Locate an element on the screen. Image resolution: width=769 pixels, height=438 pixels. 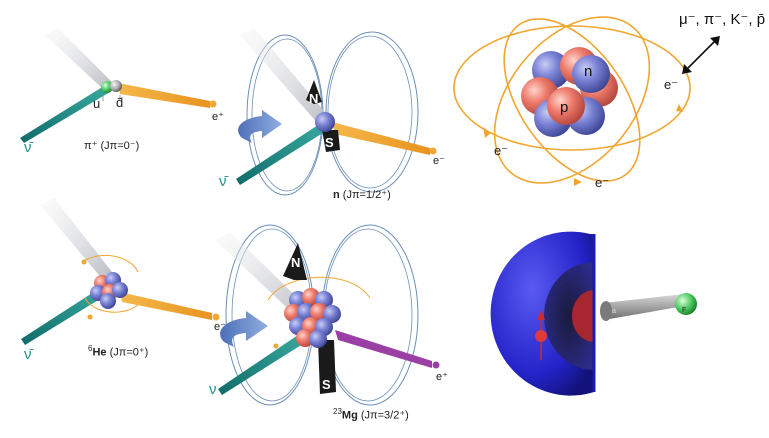
mg23-spin-arrow is located at coordinates (295, 261).